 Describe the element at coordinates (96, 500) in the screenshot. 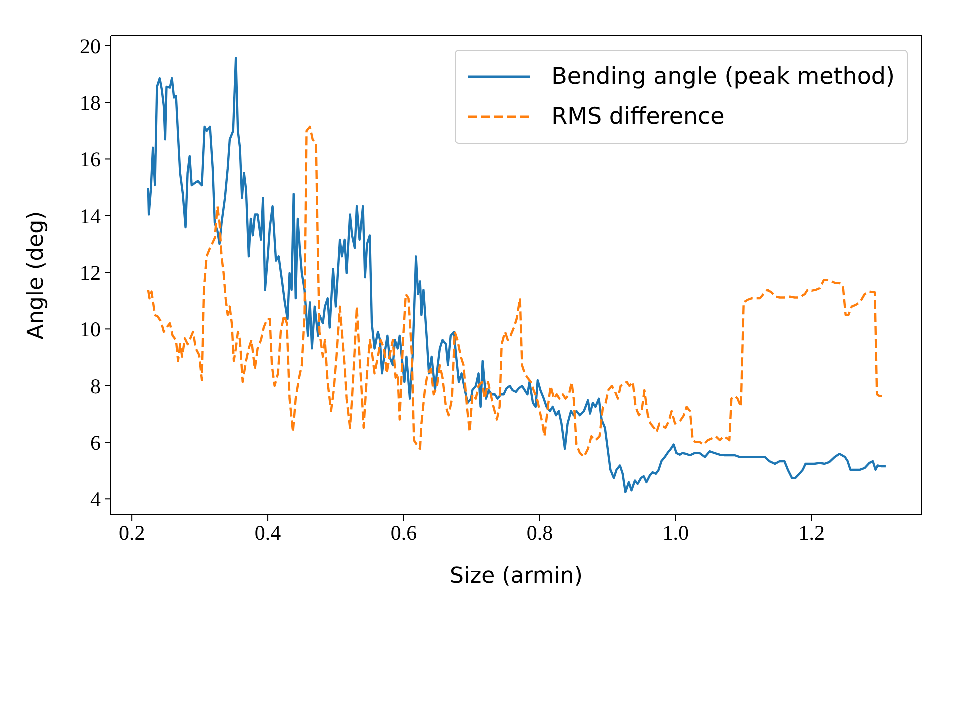

I see `y-tick-label: 4` at that location.